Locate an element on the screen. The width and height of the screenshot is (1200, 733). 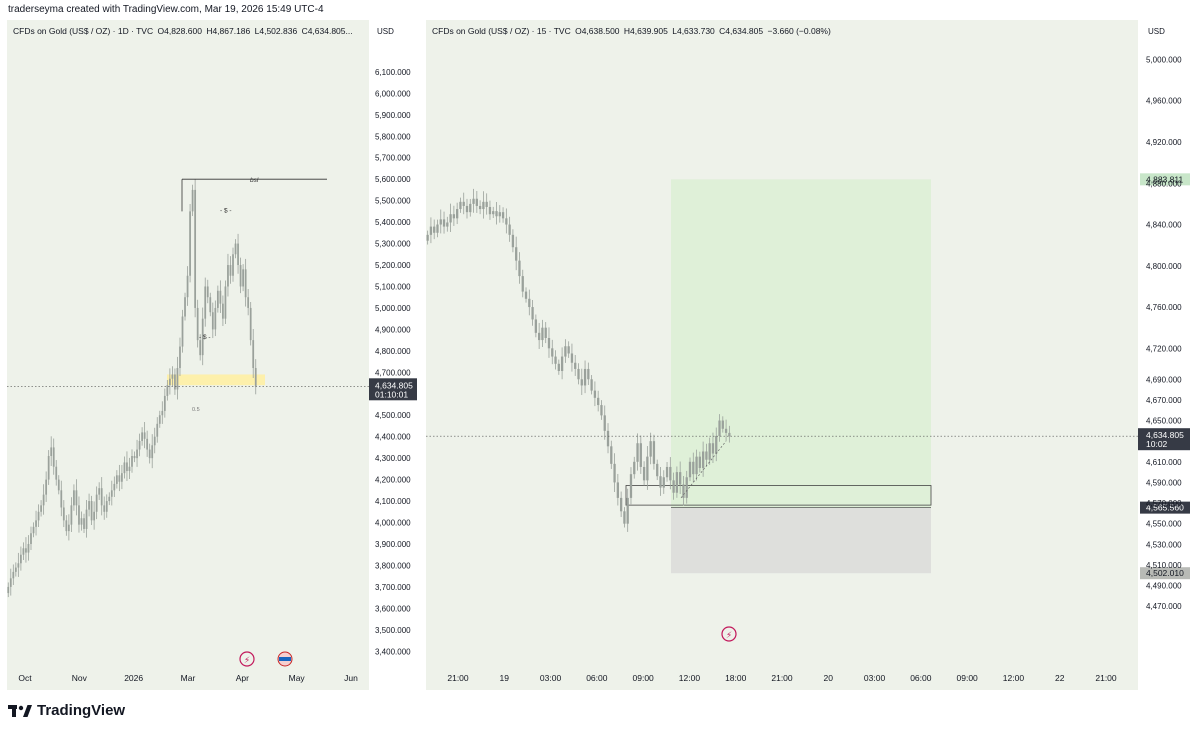
daily-y-tick: 4,300.000 is located at coordinates (393, 458).